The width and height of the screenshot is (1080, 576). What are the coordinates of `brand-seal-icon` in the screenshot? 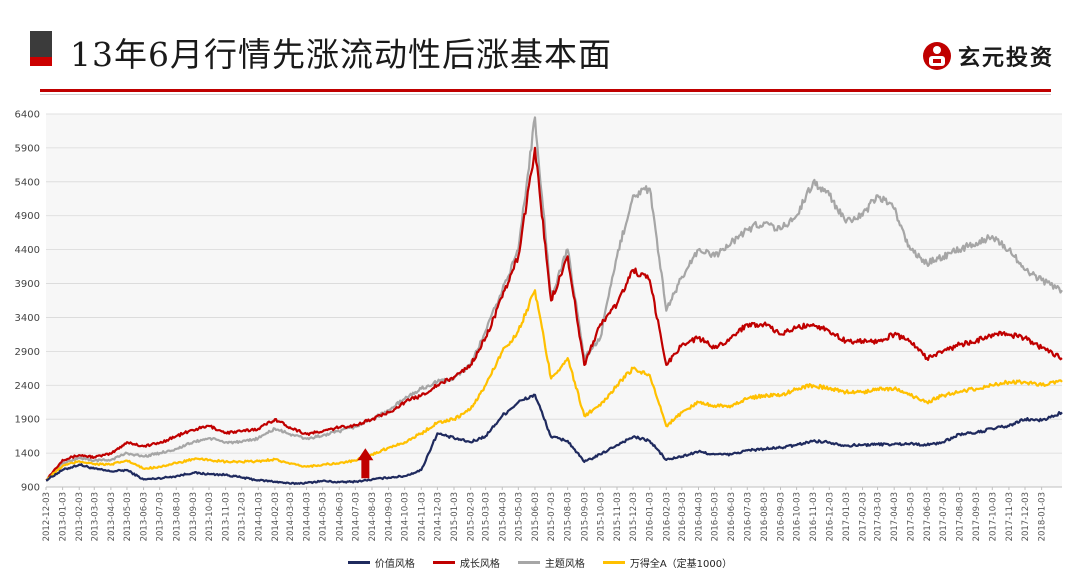 It's located at (937, 56).